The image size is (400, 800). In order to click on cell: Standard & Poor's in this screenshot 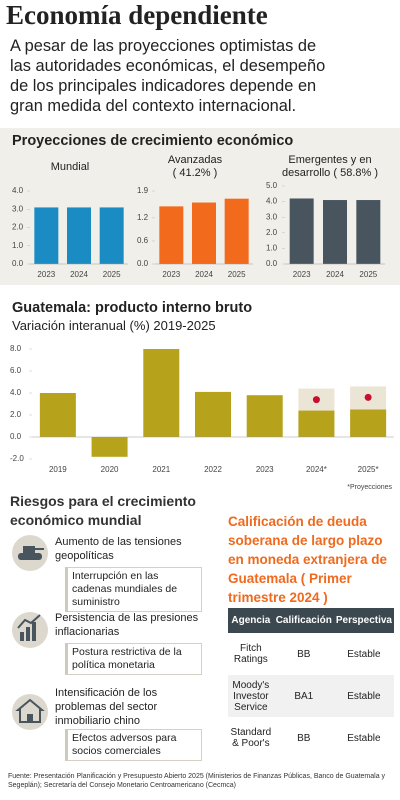, I will do `click(251, 738)`.